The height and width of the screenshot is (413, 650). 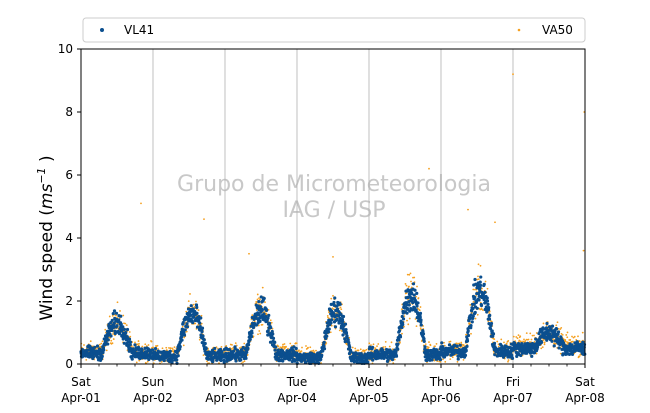 I want to click on y-tick-label: 8, so click(x=69, y=112).